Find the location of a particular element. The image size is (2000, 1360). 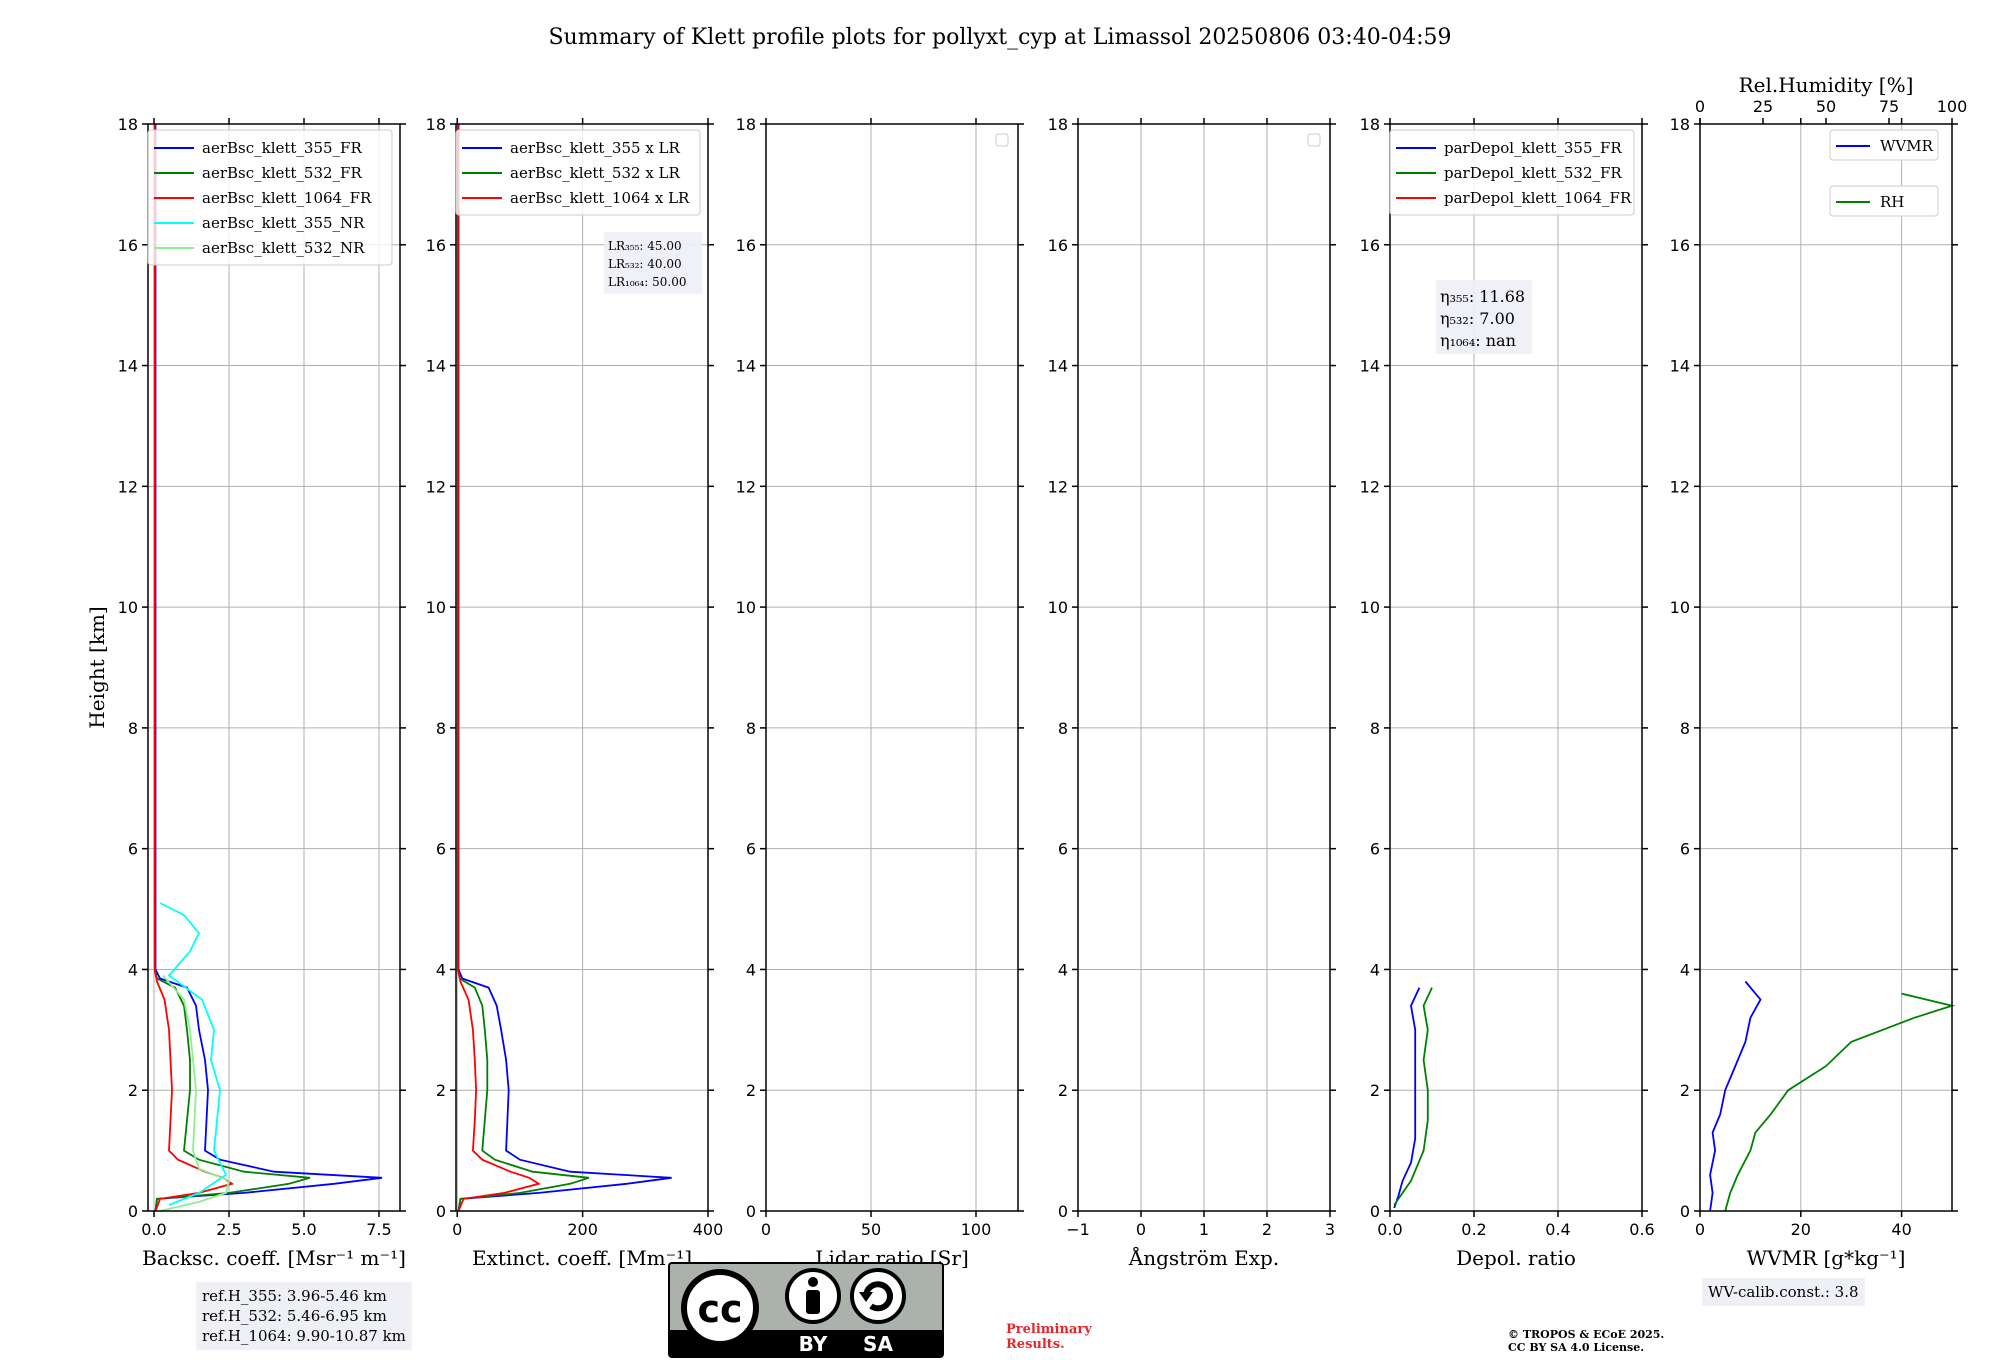

cc-label-sa: SA is located at coordinates (878, 1344).